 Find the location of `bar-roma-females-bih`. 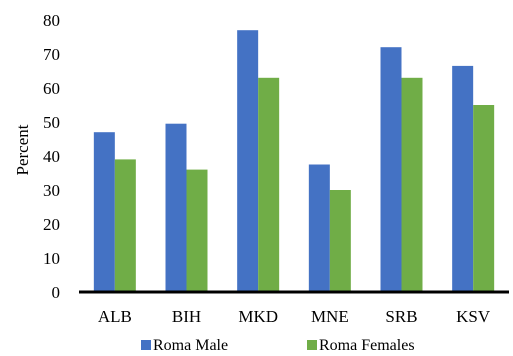

bar-roma-females-bih is located at coordinates (197, 230).